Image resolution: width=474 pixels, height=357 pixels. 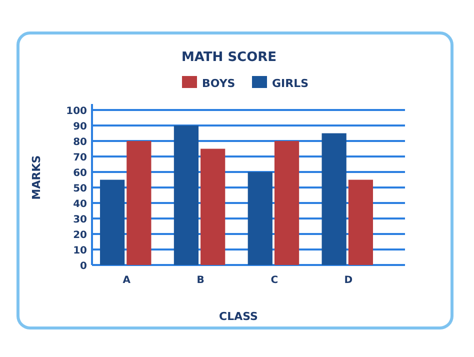 What do you see at coordinates (80, 204) in the screenshot?
I see `y-tick-label: 40` at bounding box center [80, 204].